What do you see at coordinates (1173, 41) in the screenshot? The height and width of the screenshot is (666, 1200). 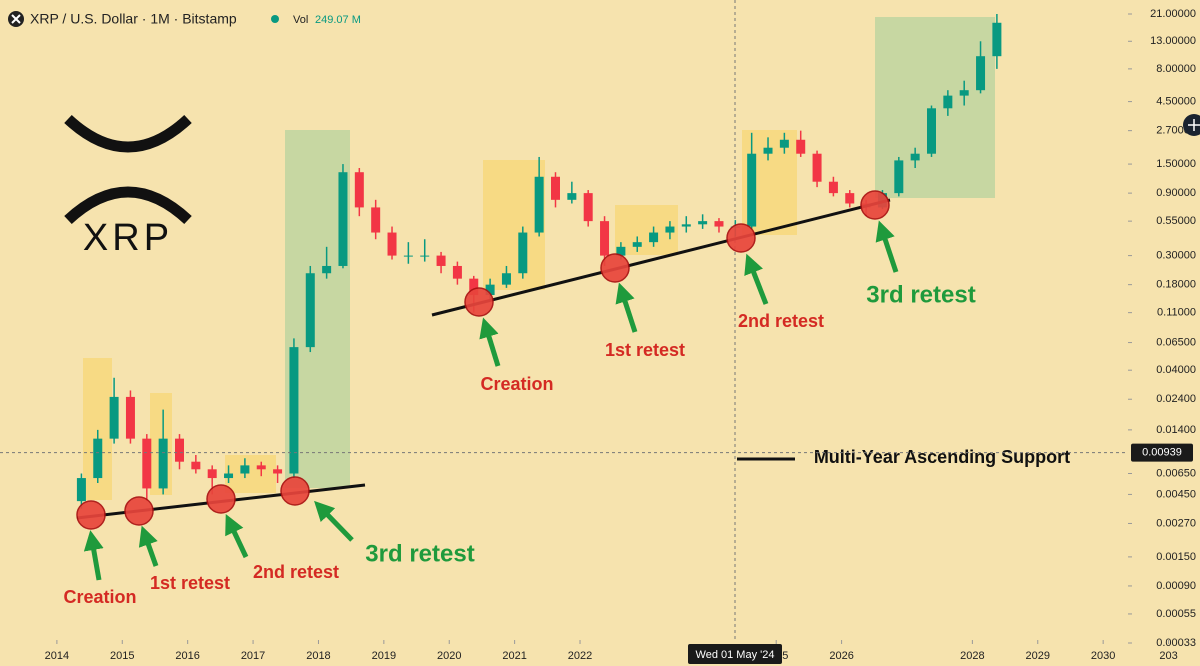 I see `y-tick-label: 13.00000` at bounding box center [1173, 41].